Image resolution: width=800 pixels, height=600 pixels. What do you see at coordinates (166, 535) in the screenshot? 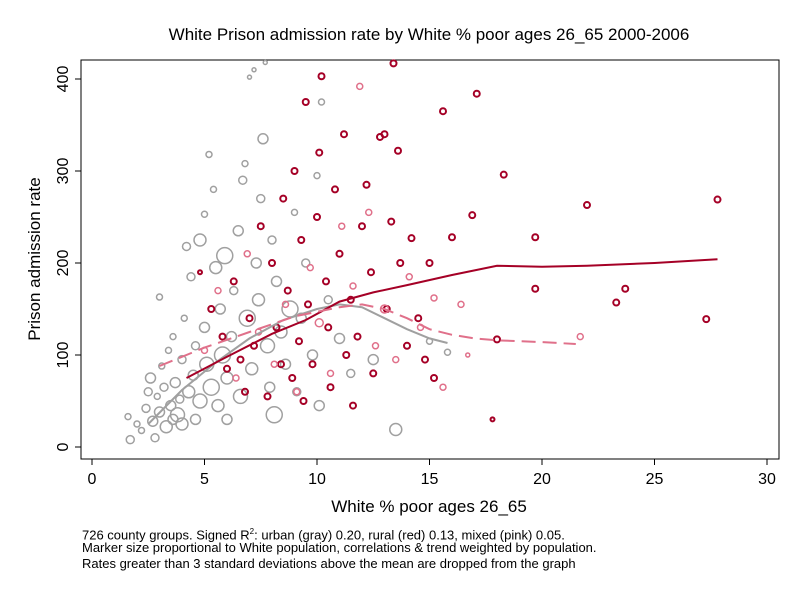
I see `note-line-1-text: 726 county groups. Signed R` at bounding box center [166, 535].